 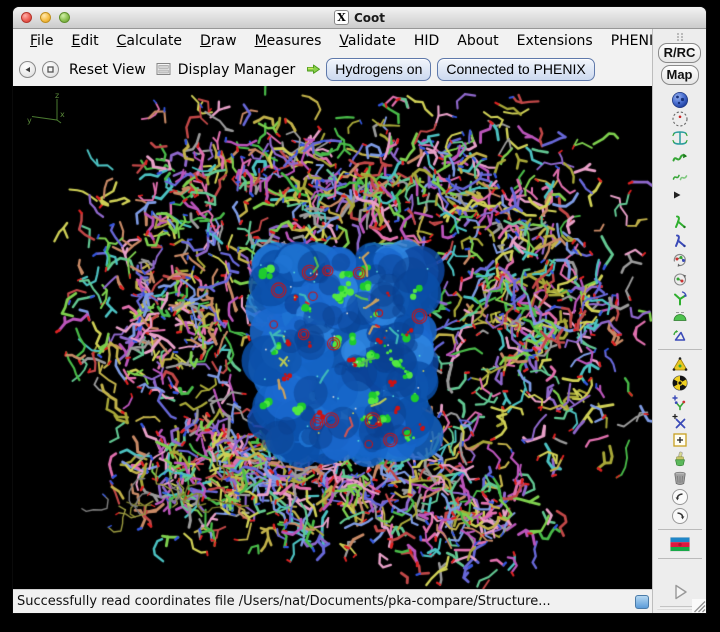 What do you see at coordinates (680, 36) in the screenshot?
I see `toolbar-grip-icon` at bounding box center [680, 36].